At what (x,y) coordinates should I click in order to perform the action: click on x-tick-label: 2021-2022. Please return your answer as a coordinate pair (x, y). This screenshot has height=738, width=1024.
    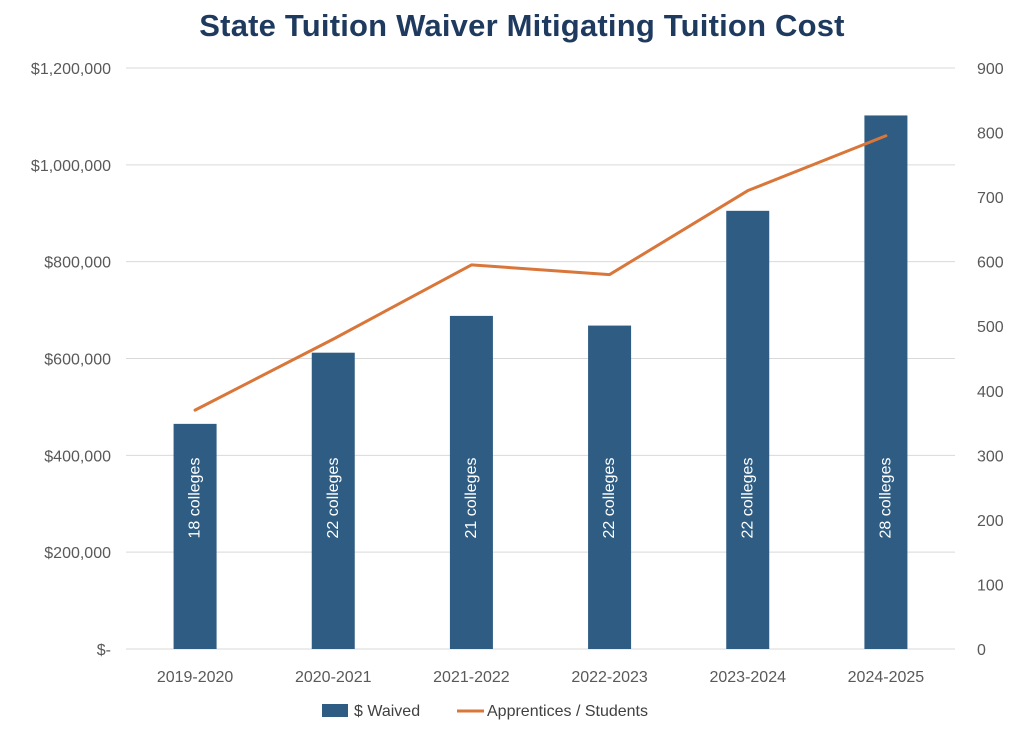
    Looking at the image, I should click on (471, 677).